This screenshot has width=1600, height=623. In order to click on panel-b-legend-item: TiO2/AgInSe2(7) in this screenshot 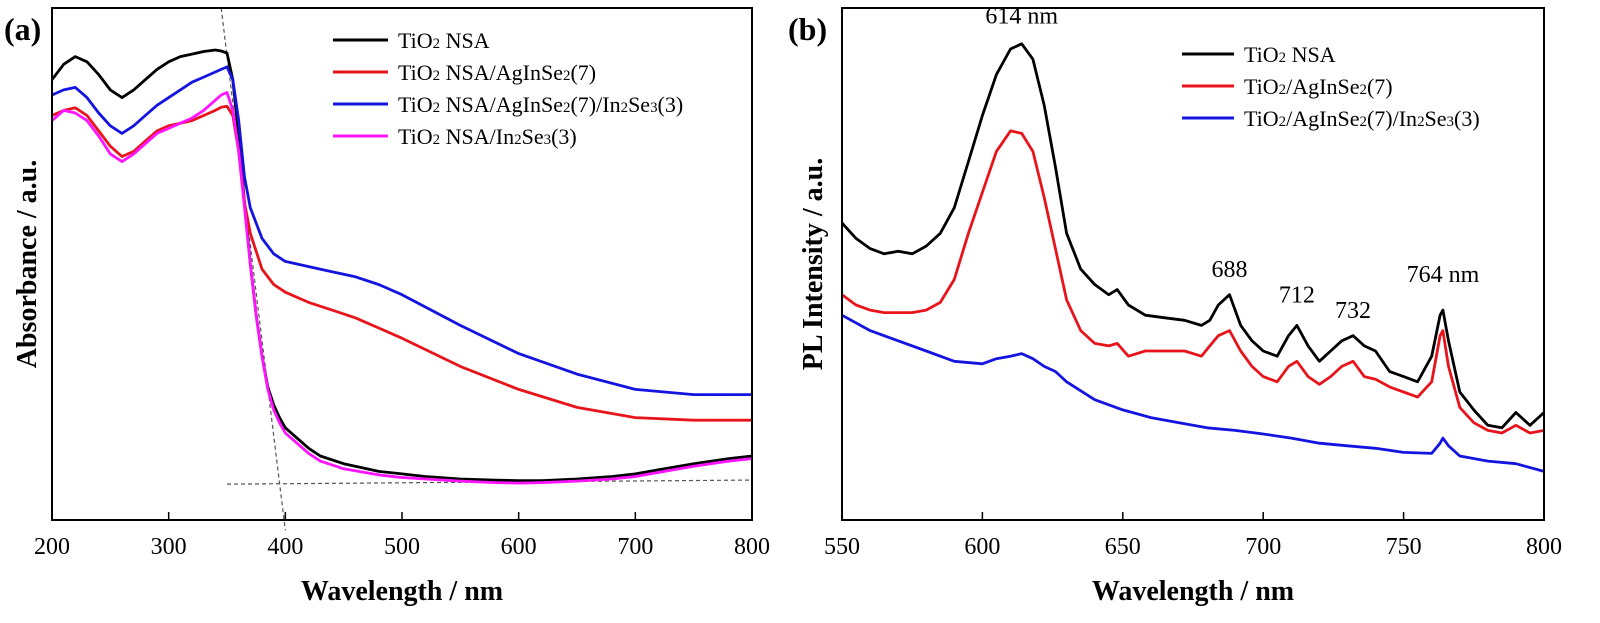, I will do `click(1287, 86)`.